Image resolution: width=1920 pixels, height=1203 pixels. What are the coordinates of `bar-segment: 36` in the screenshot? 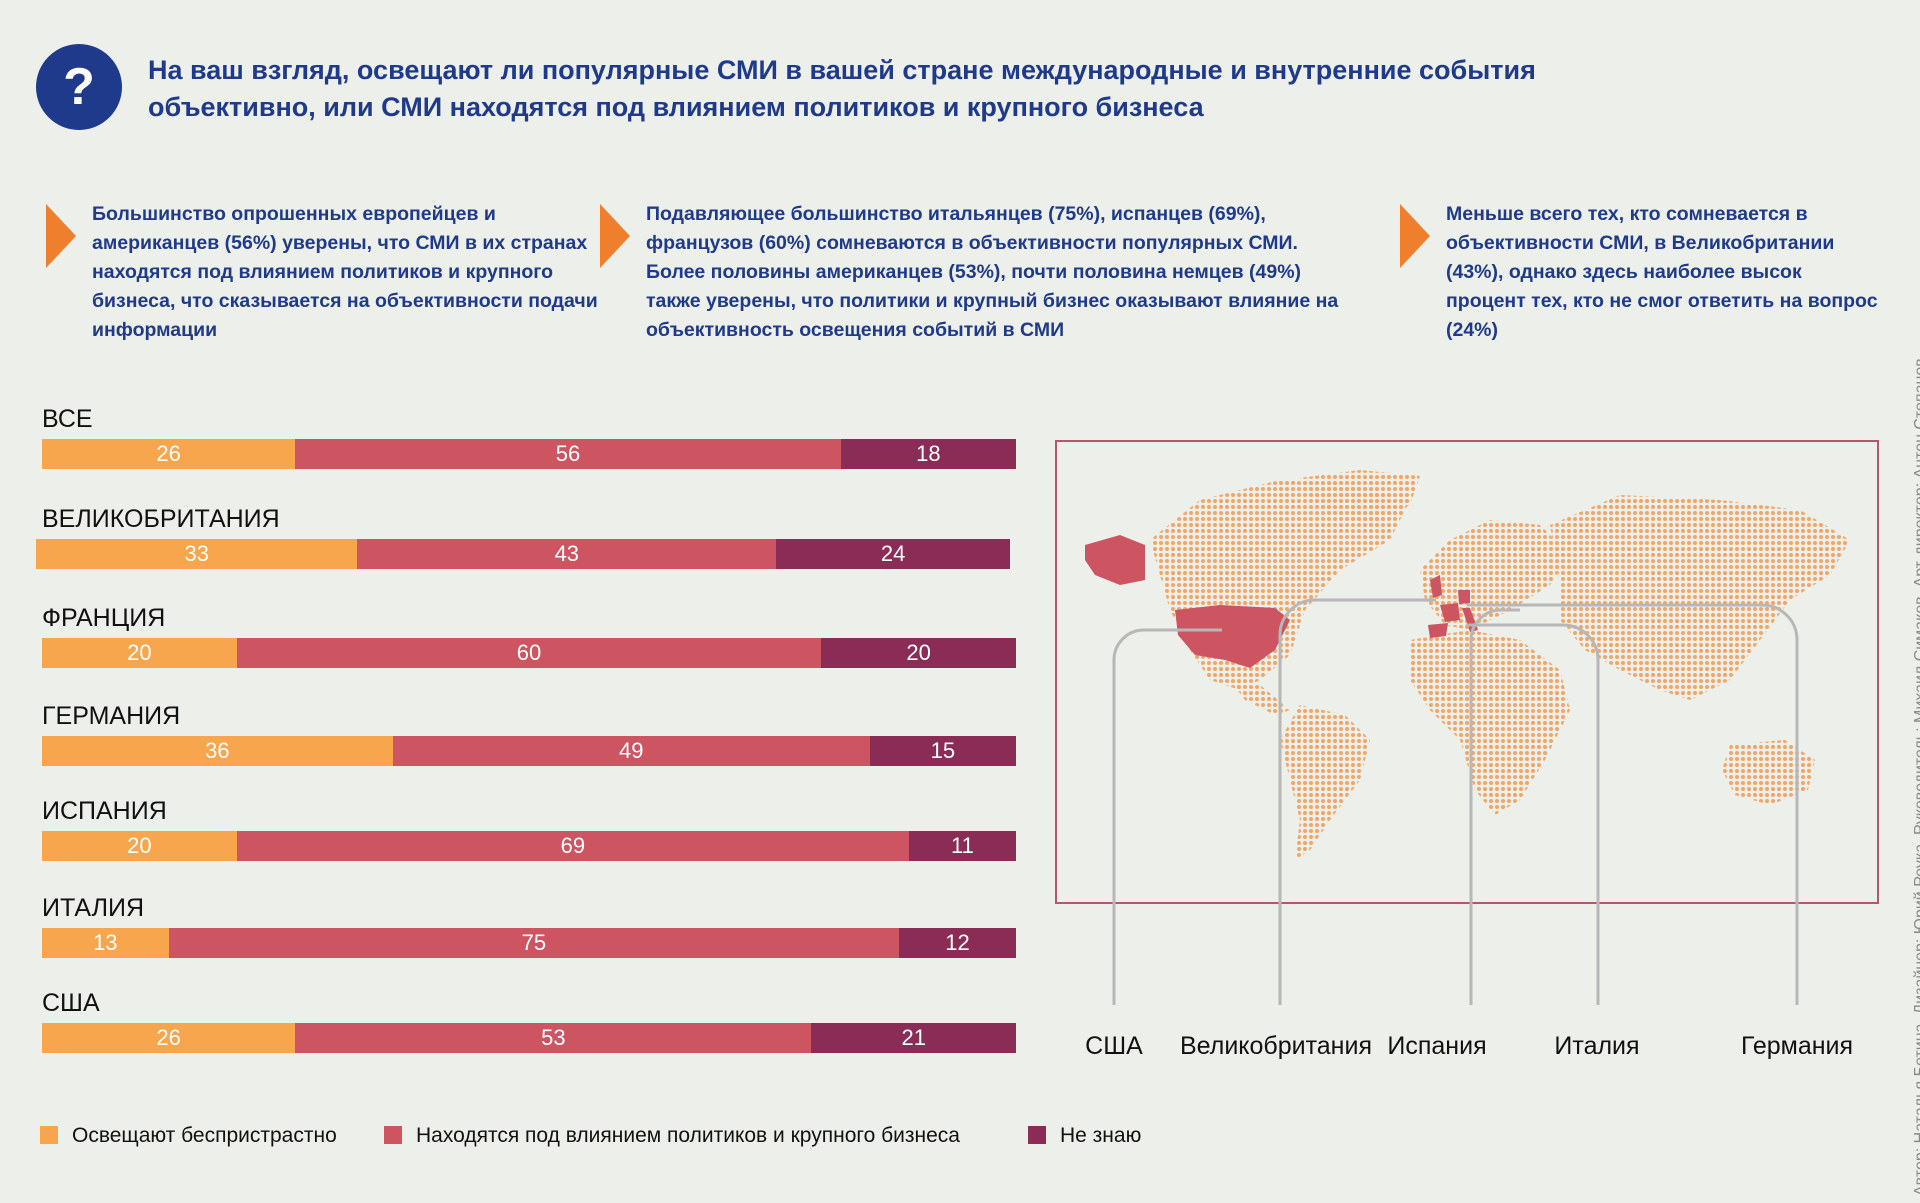 It's located at (217, 751).